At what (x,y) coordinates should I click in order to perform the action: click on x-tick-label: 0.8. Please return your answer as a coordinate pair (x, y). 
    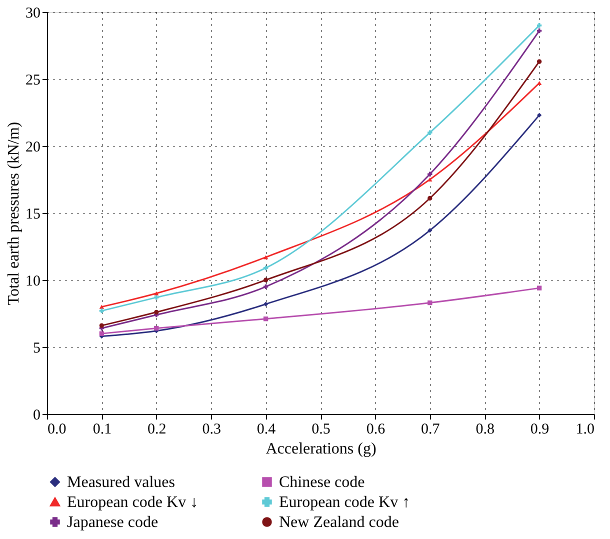
    Looking at the image, I should click on (485, 430).